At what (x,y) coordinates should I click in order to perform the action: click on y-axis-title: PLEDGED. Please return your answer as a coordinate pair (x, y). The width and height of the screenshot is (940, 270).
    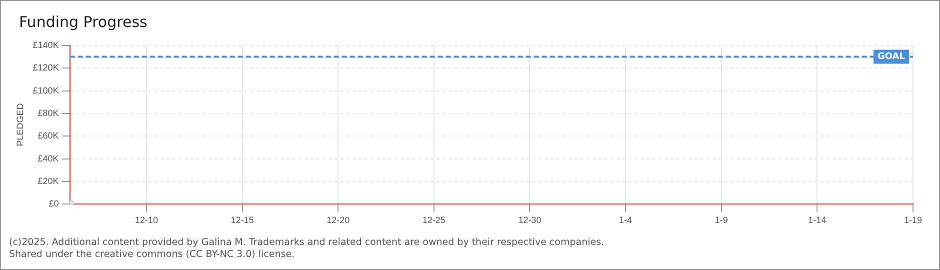
    Looking at the image, I should click on (19, 124).